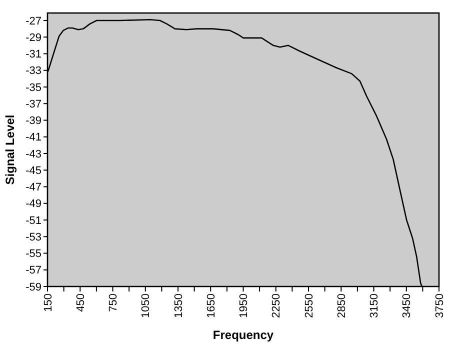 The image size is (455, 347). Describe the element at coordinates (34, 138) in the screenshot. I see `y-tick-label: -41` at that location.